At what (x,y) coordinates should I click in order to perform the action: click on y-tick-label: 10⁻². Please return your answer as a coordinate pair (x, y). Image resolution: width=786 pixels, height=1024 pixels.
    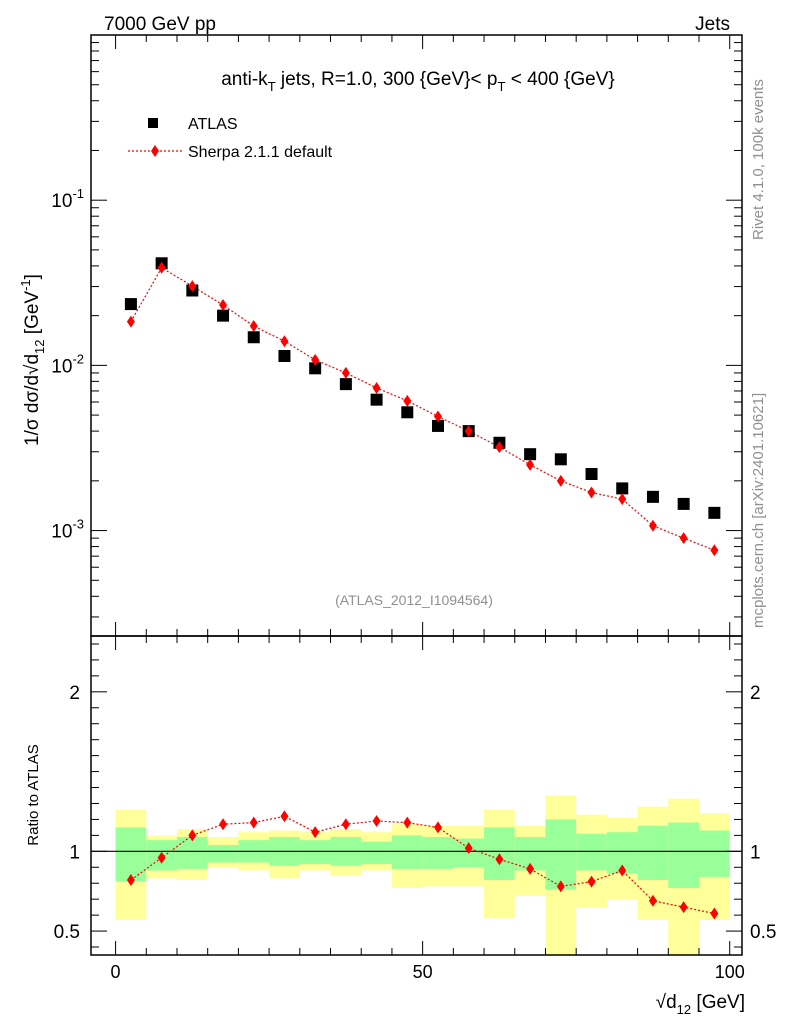
    Looking at the image, I should click on (67, 364).